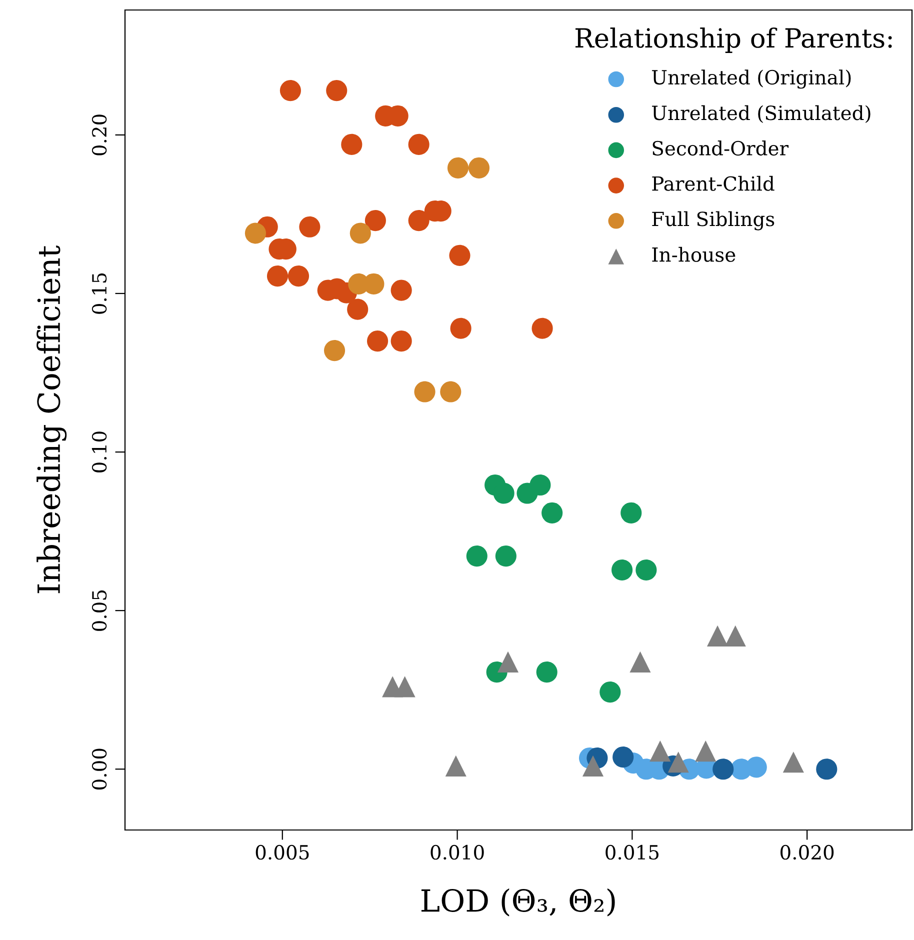  I want to click on legend-label: Second-Order, so click(720, 148).